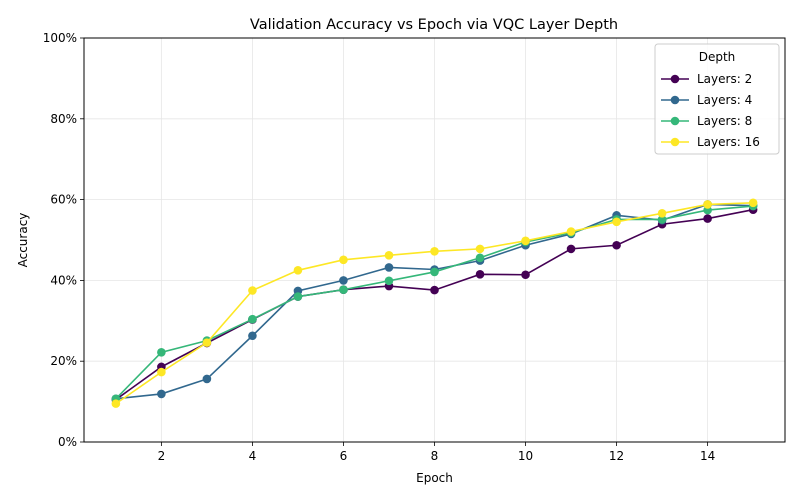 The width and height of the screenshot is (800, 500). I want to click on y-axis-label: Accuracy, so click(23, 240).